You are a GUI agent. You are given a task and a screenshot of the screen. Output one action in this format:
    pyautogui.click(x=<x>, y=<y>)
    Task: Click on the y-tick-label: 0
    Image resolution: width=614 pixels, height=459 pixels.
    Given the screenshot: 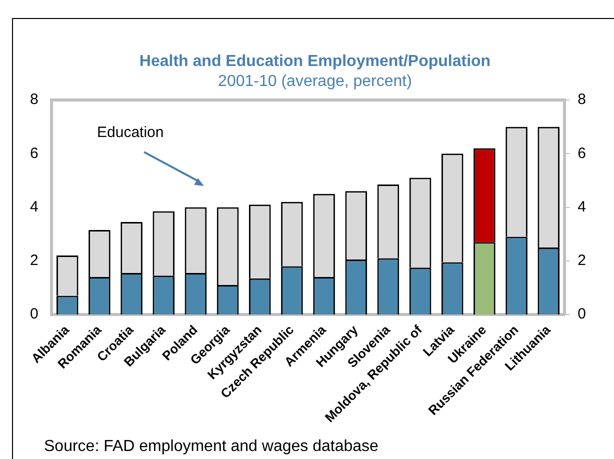 What is the action you would take?
    pyautogui.click(x=582, y=314)
    